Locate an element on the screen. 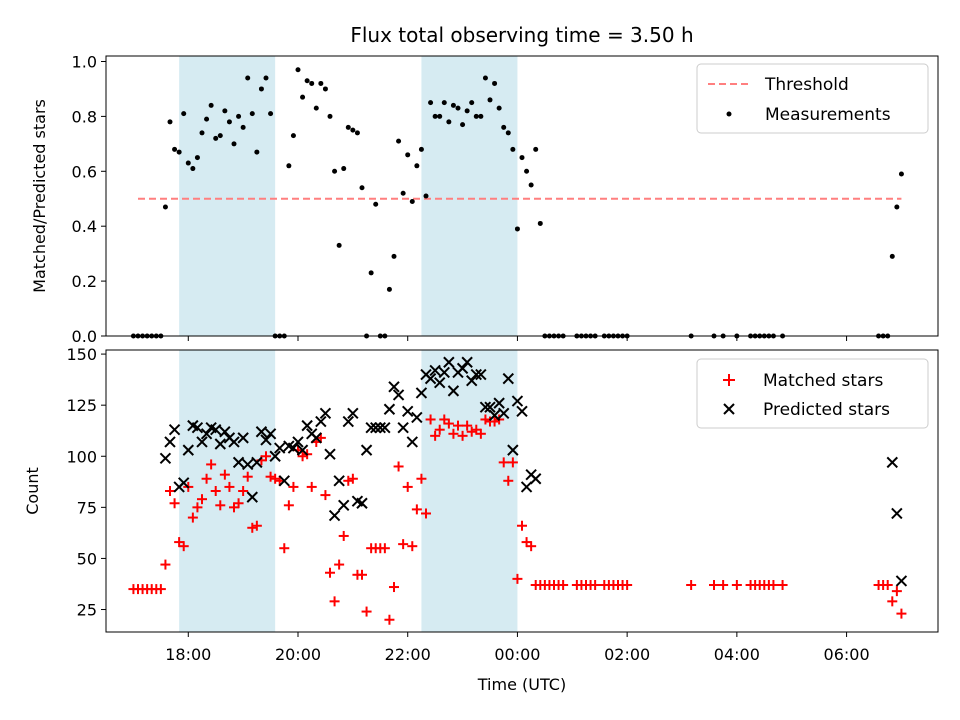 The image size is (960, 720). bottom-legend-box is located at coordinates (812, 393).